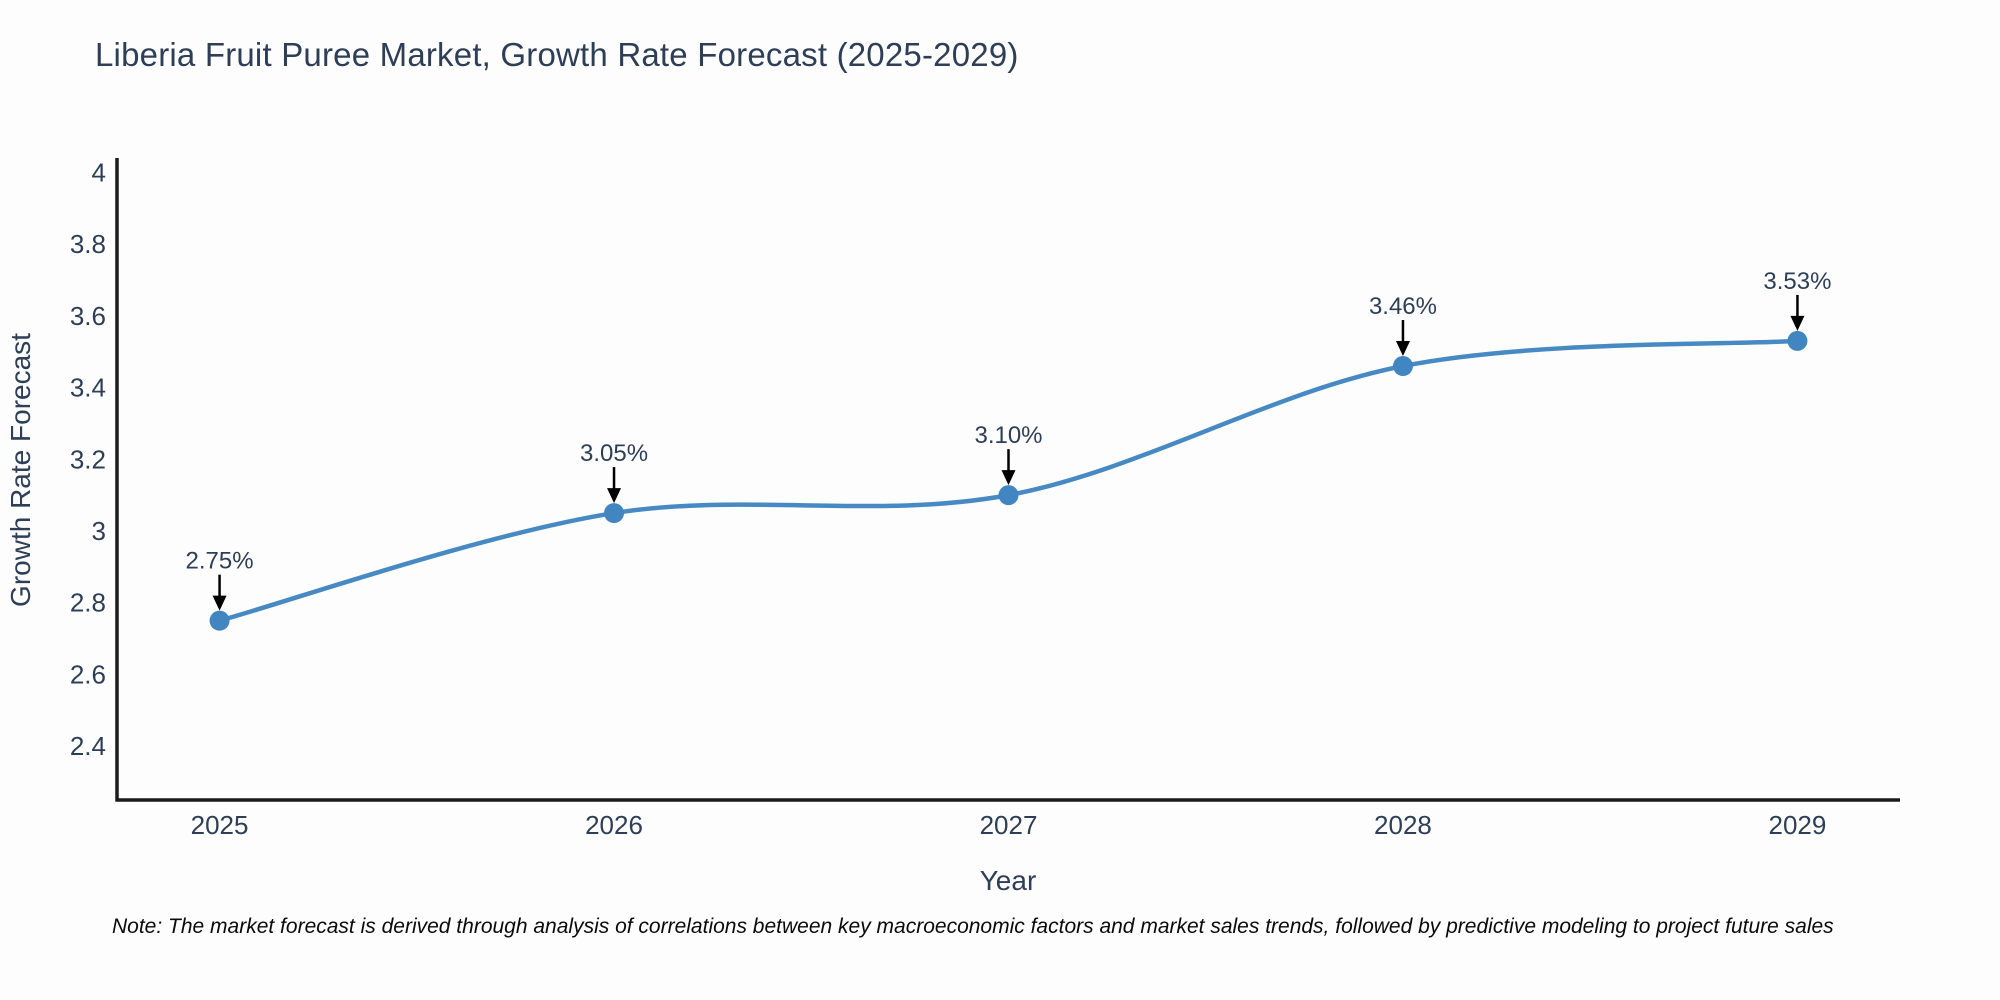 This screenshot has height=1000, width=2000. I want to click on x-tick-label: 2027, so click(1009, 825).